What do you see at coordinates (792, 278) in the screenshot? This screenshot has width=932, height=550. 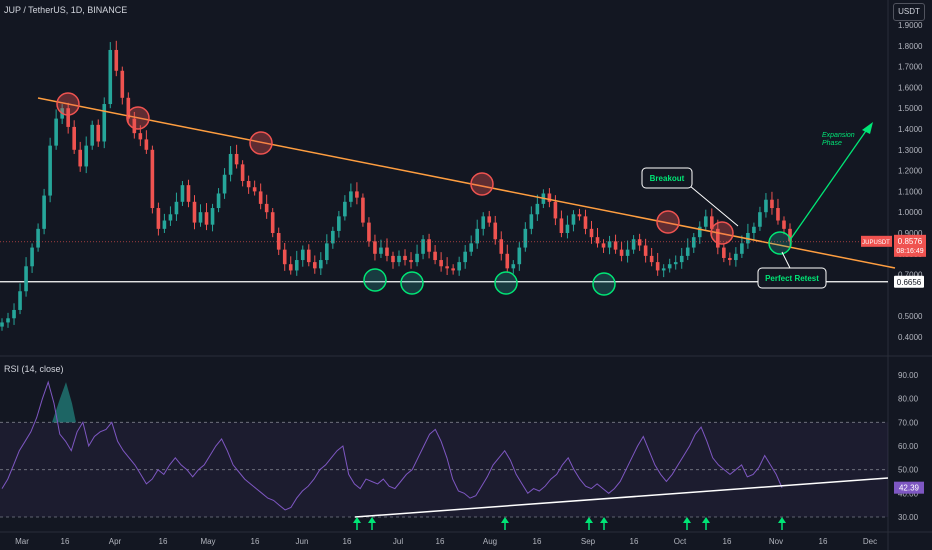 I see `retest-label: Perfect Retest` at bounding box center [792, 278].